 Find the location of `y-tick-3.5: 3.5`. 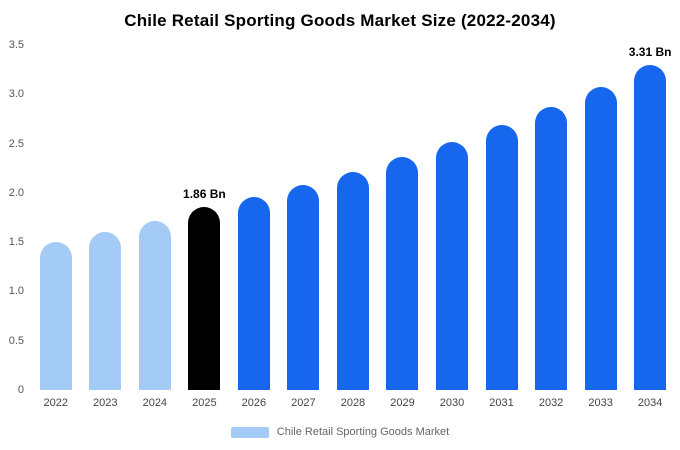

y-tick-3.5: 3.5 is located at coordinates (16, 45).